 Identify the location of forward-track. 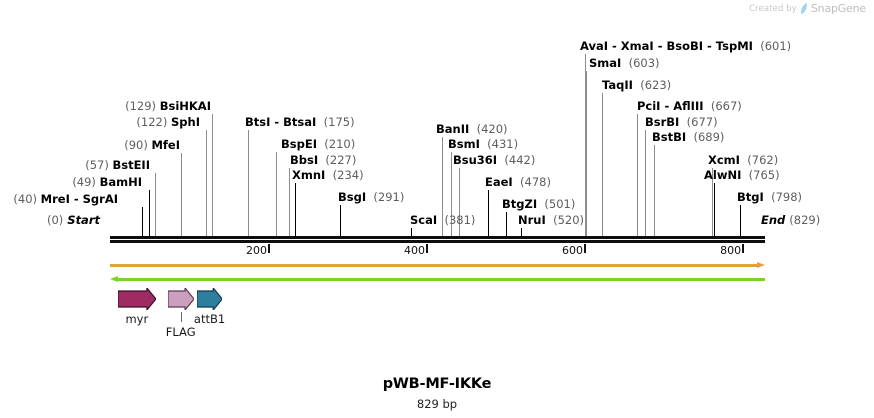
(437, 265).